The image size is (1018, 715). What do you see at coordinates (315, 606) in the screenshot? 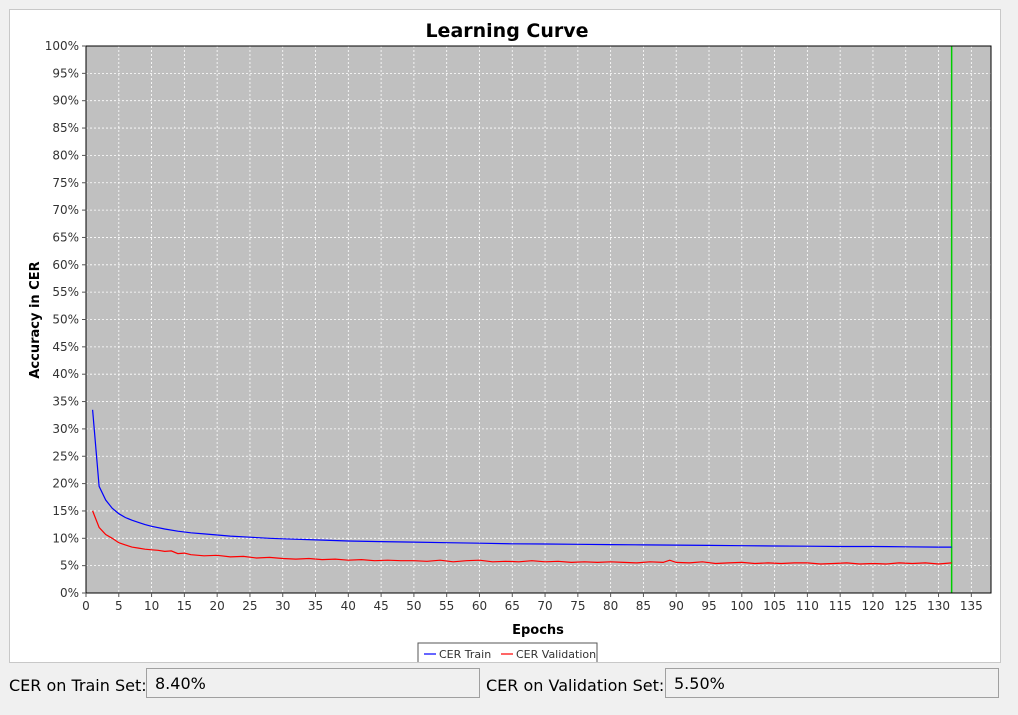
I see `x-tick-label: 35` at bounding box center [315, 606].